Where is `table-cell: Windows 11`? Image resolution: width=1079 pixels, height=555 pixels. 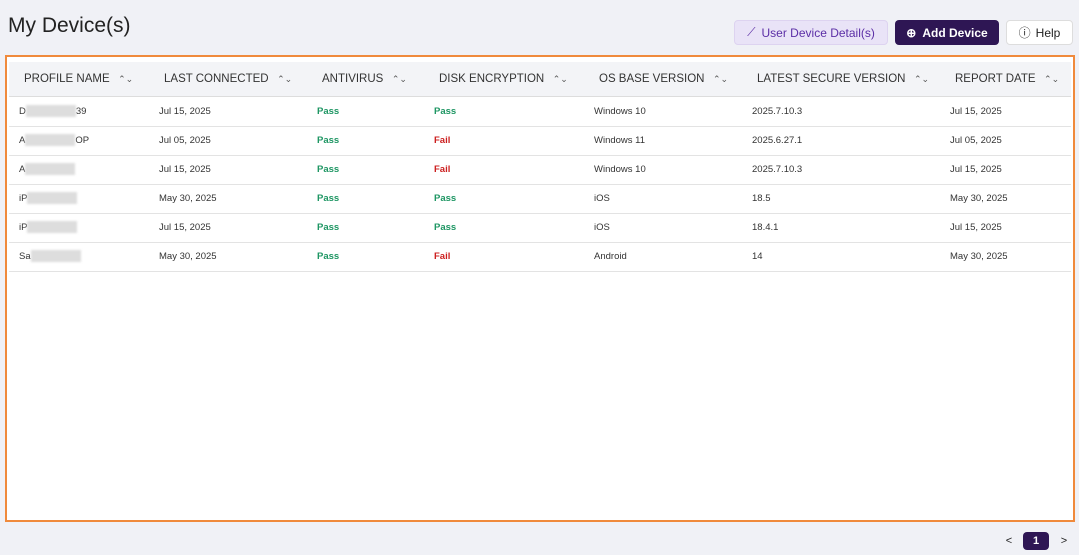 table-cell: Windows 11 is located at coordinates (620, 140).